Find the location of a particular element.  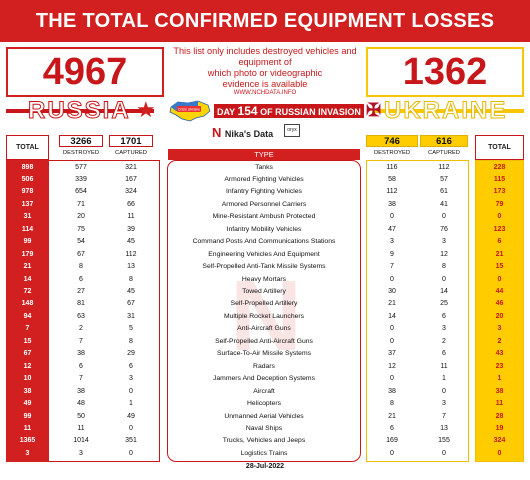

equipment-type-cell: Anti-Aircraft Guns is located at coordinates (264, 329).